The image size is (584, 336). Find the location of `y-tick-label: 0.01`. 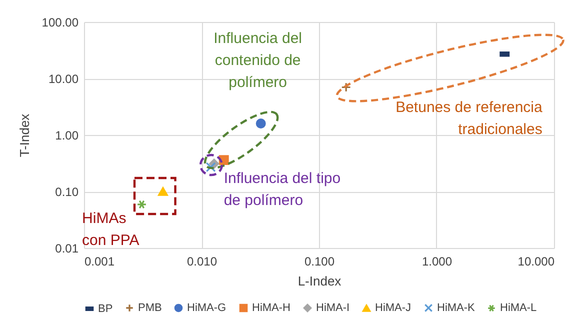

y-tick-label: 0.01 is located at coordinates (67, 249).